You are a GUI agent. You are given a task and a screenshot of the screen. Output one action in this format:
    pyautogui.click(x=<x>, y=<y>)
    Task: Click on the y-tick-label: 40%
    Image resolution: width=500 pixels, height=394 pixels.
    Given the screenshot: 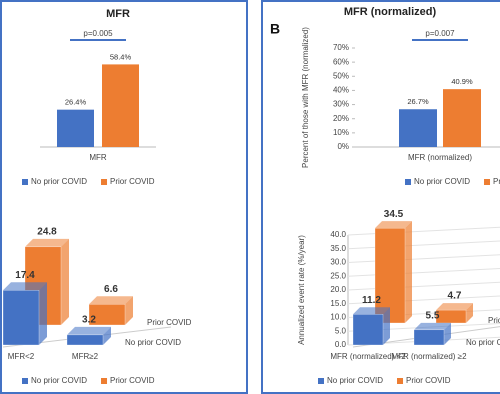 What is the action you would take?
    pyautogui.click(x=341, y=90)
    